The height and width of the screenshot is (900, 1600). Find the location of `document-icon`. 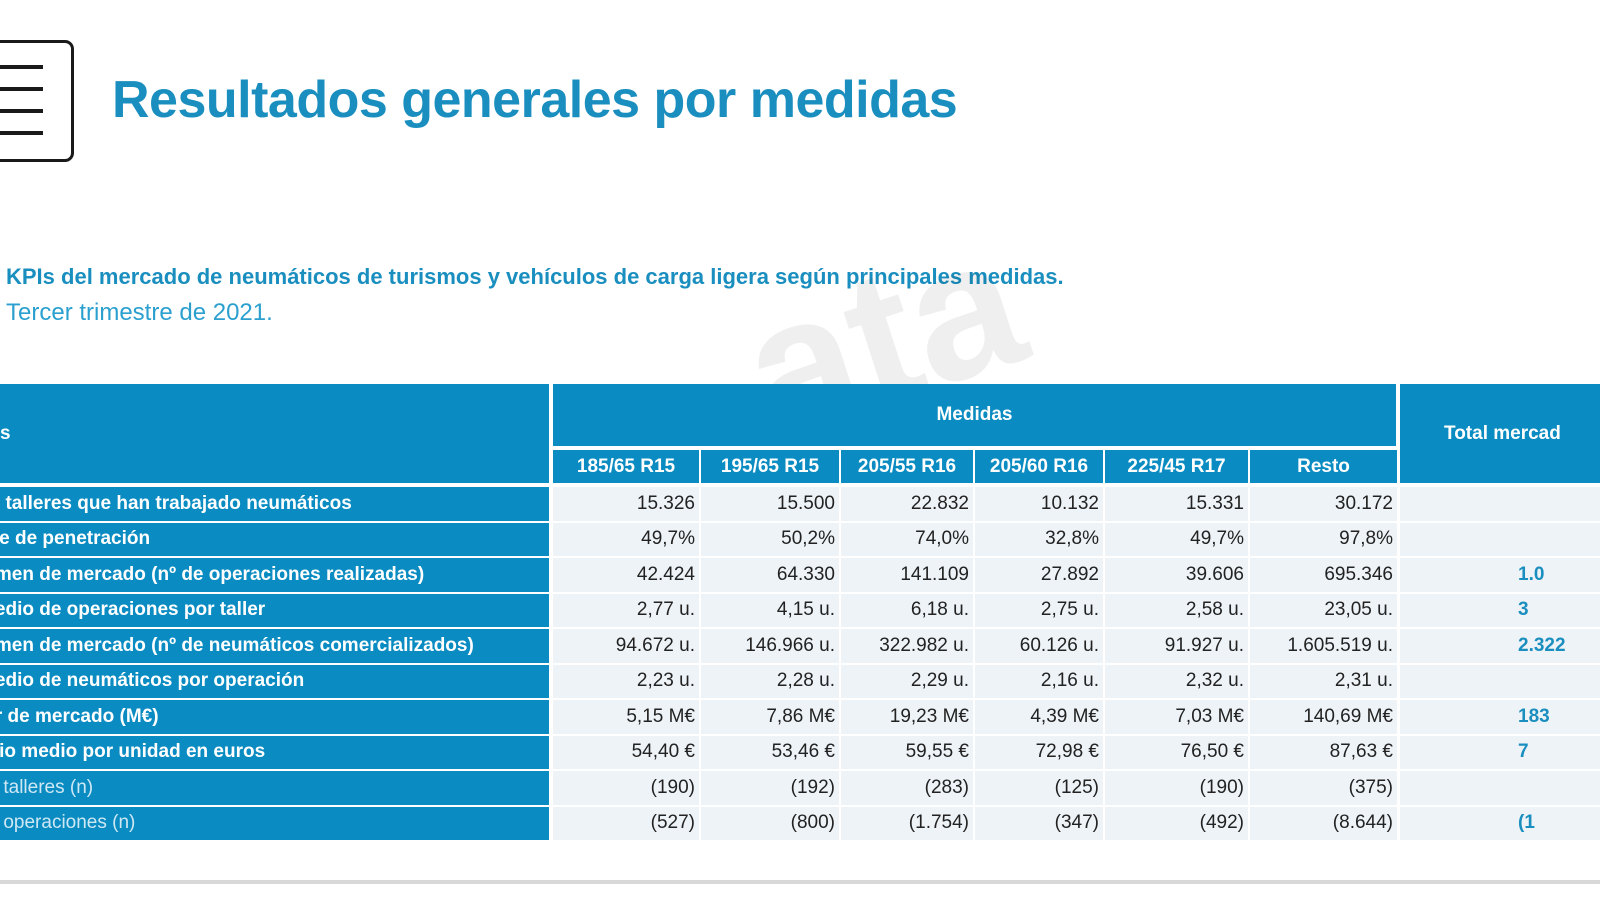

document-icon is located at coordinates (37, 101).